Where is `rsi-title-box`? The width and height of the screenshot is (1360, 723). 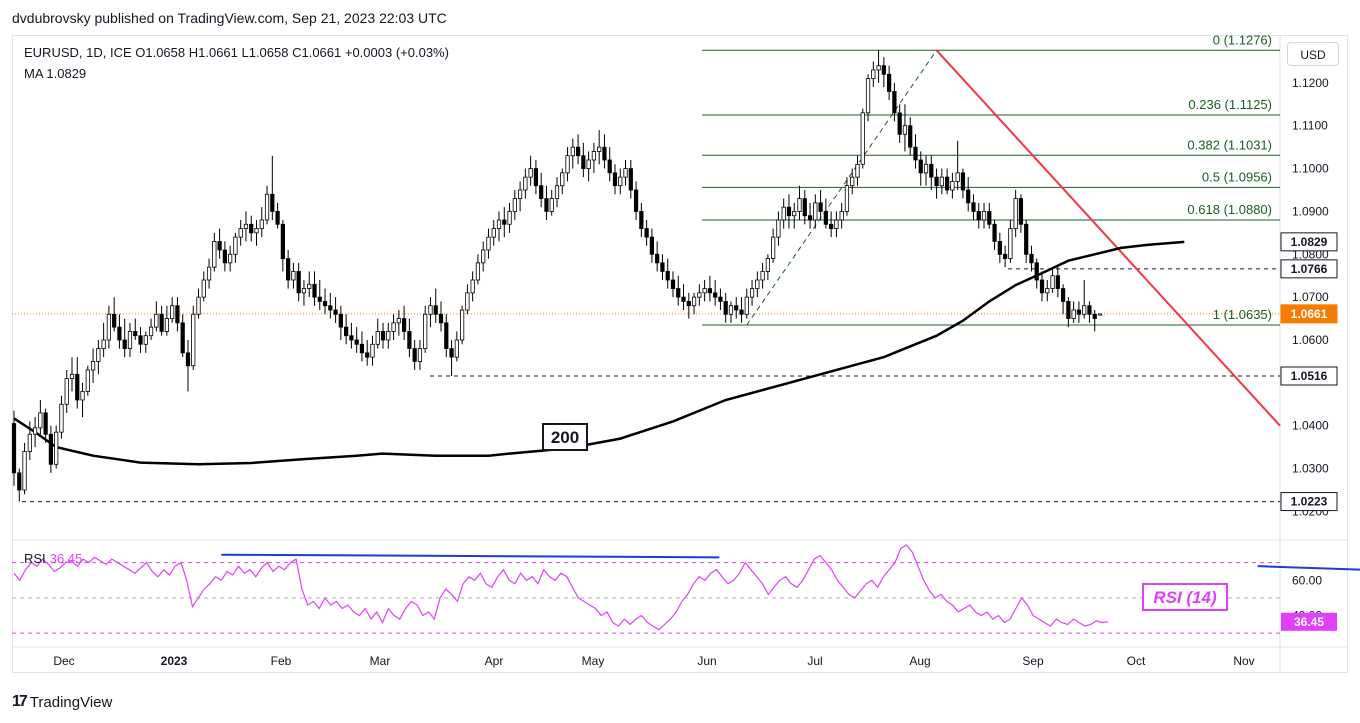
rsi-title-box is located at coordinates (1185, 597).